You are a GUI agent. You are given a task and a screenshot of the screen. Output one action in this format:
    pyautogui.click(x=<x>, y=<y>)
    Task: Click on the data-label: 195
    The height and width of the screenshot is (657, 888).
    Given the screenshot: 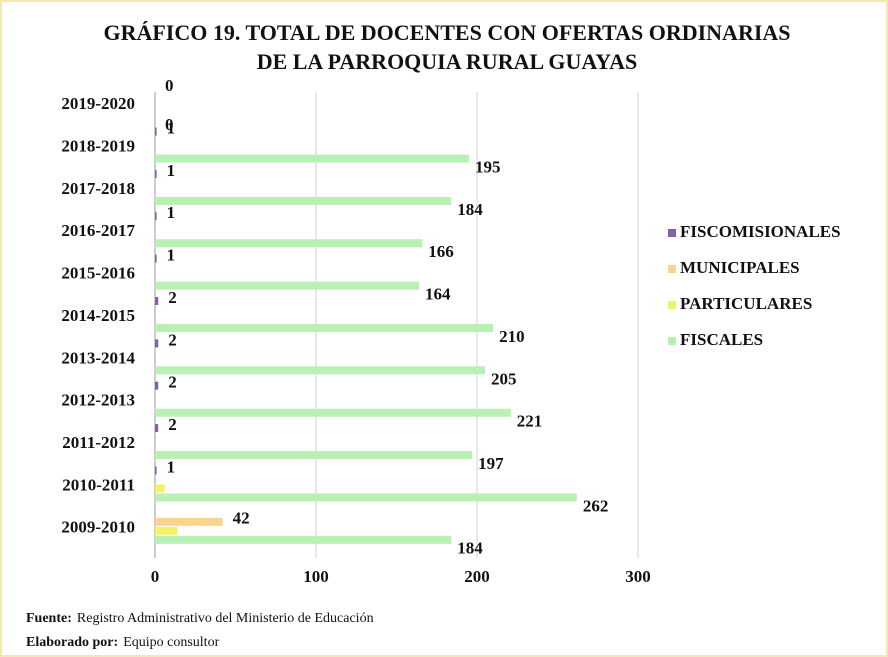 What is the action you would take?
    pyautogui.click(x=488, y=166)
    